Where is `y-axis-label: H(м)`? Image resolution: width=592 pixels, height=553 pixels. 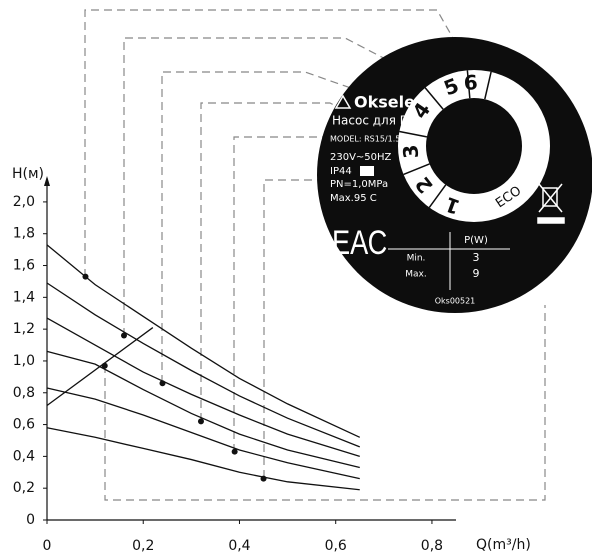
y-axis-label: H(м) is located at coordinates (28, 174).